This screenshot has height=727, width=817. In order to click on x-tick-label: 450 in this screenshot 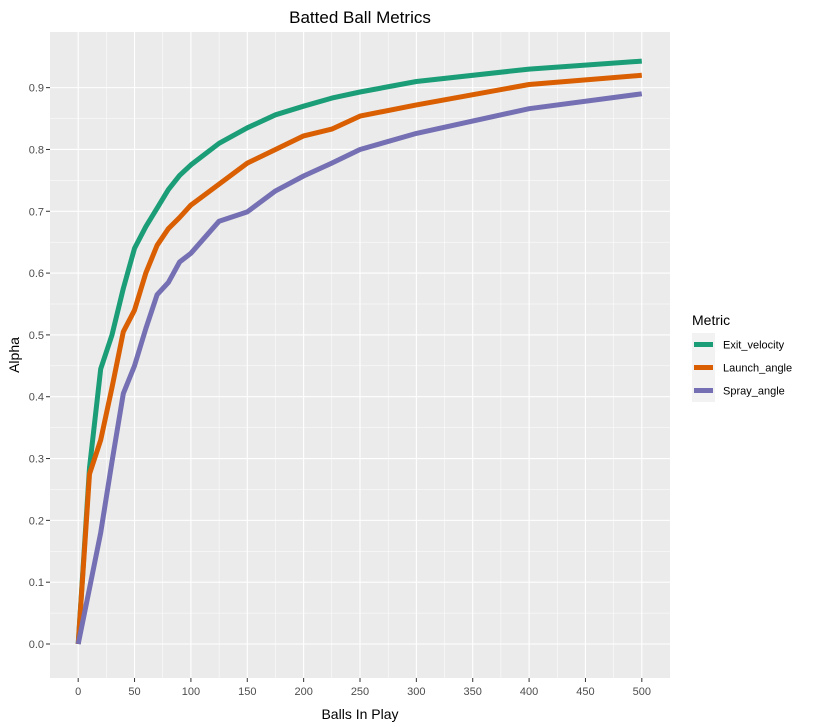, I will do `click(585, 692)`.